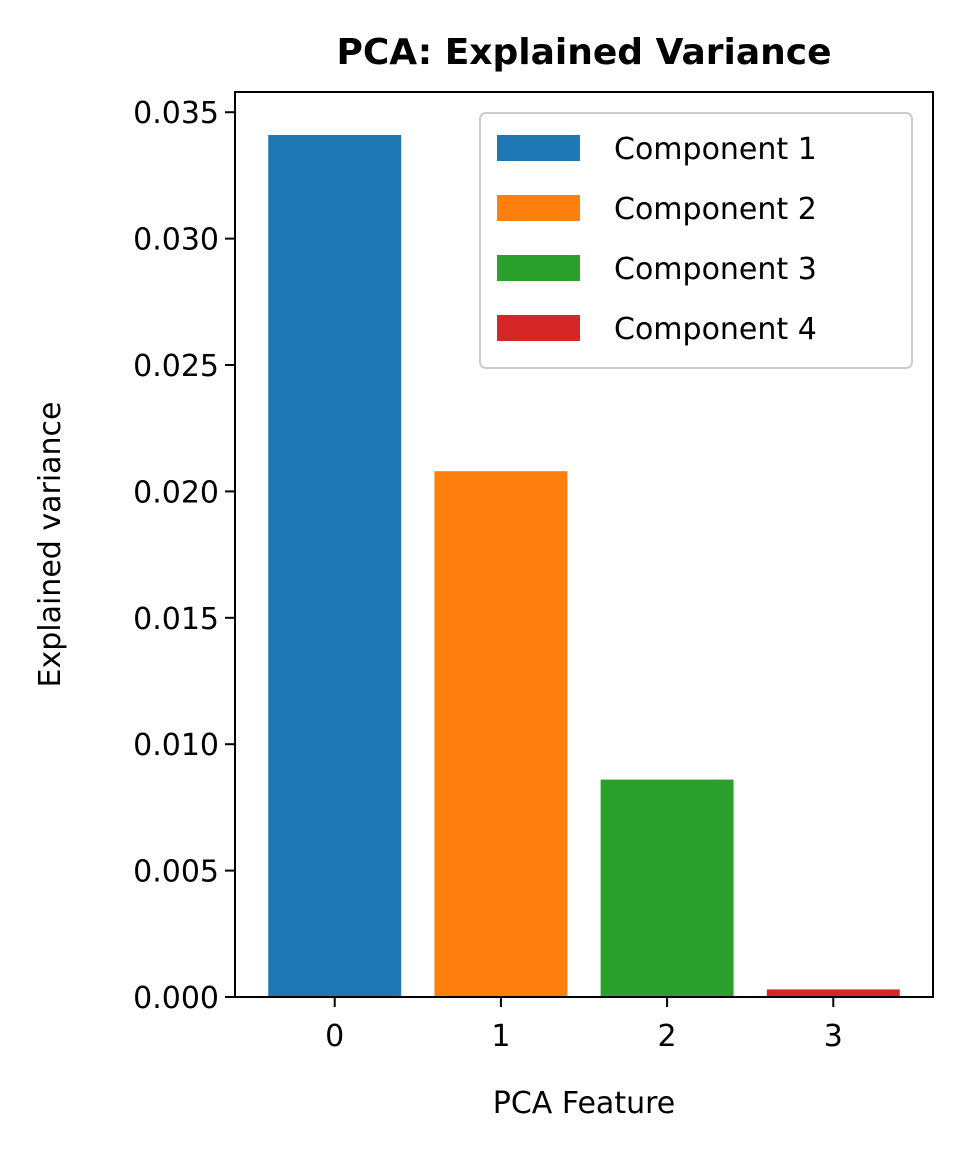 Image resolution: width=962 pixels, height=1158 pixels. I want to click on y-tick-label: 0.035, so click(176, 113).